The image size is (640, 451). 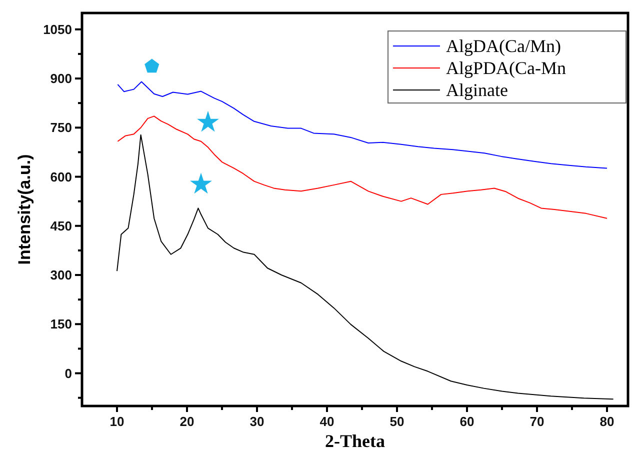 I want to click on x-tick-label: 20, so click(x=187, y=421).